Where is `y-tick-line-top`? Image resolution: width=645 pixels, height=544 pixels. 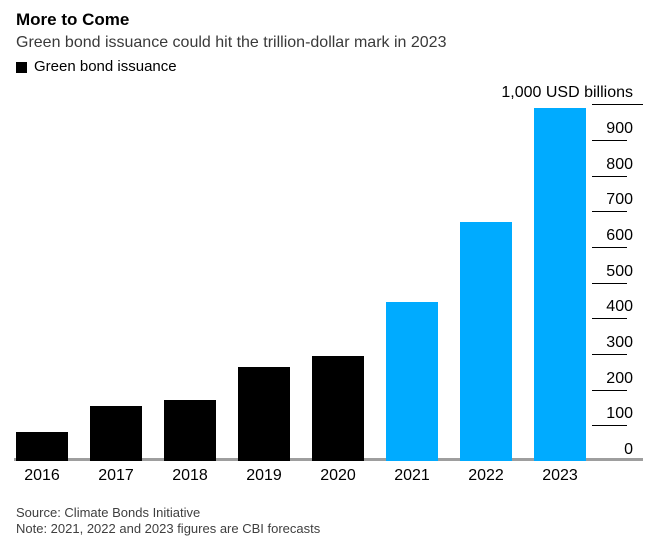 y-tick-line-top is located at coordinates (617, 104).